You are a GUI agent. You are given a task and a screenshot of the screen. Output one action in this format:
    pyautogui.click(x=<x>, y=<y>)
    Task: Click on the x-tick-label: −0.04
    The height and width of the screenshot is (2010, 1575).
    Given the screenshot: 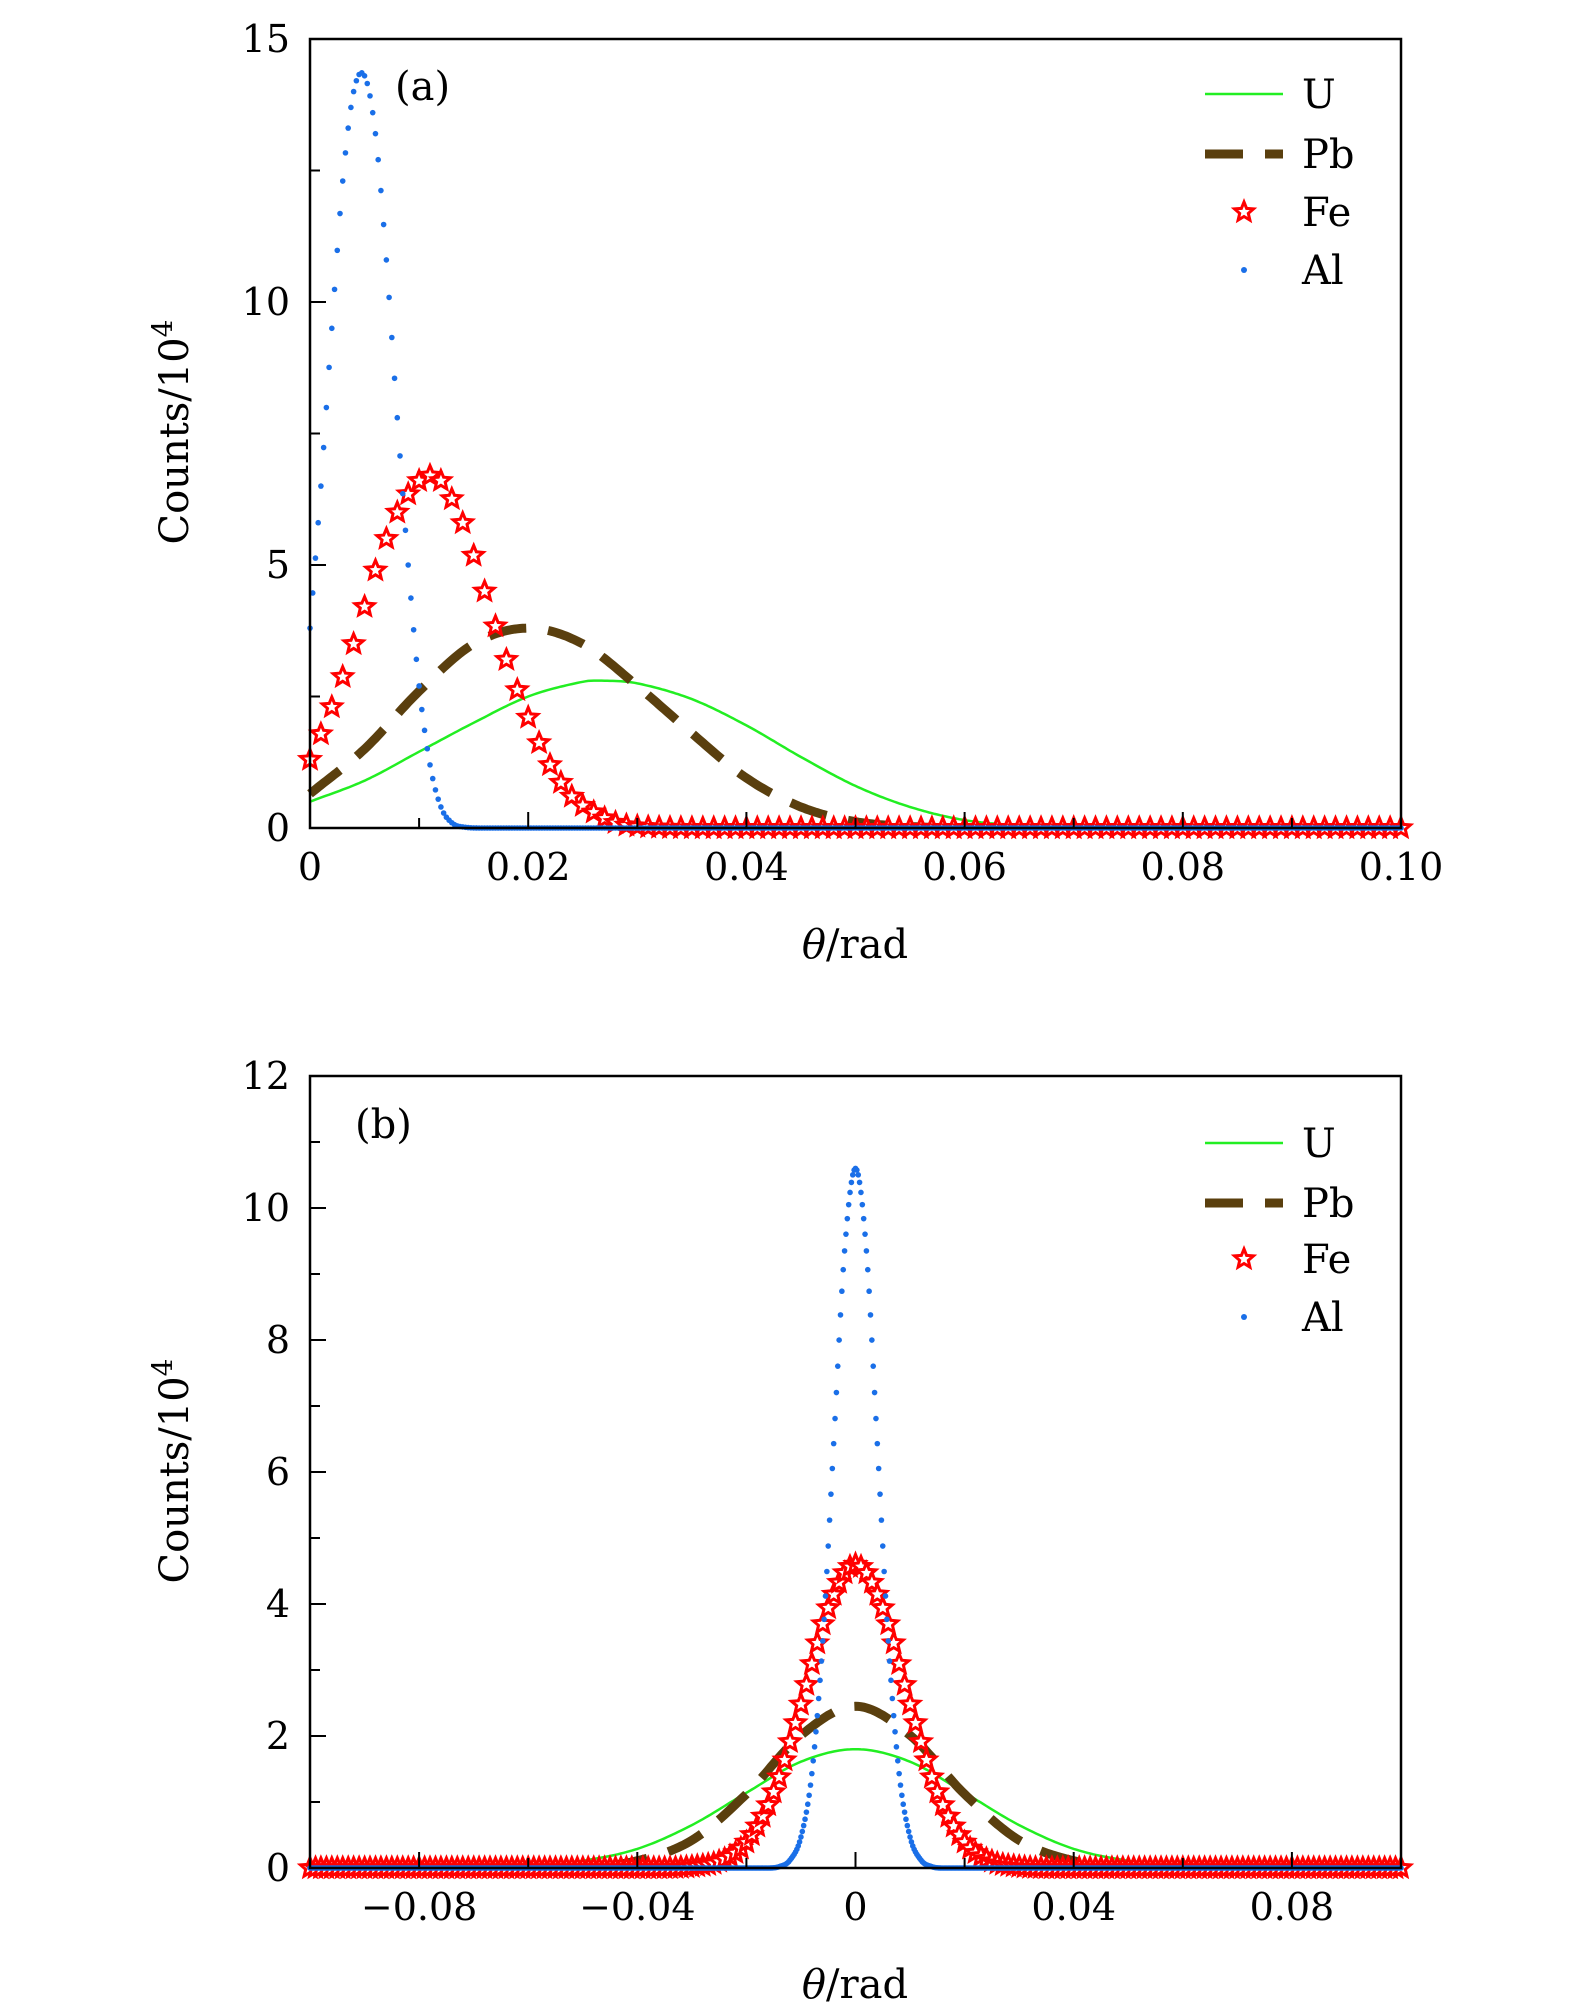 What is the action you would take?
    pyautogui.click(x=637, y=1907)
    